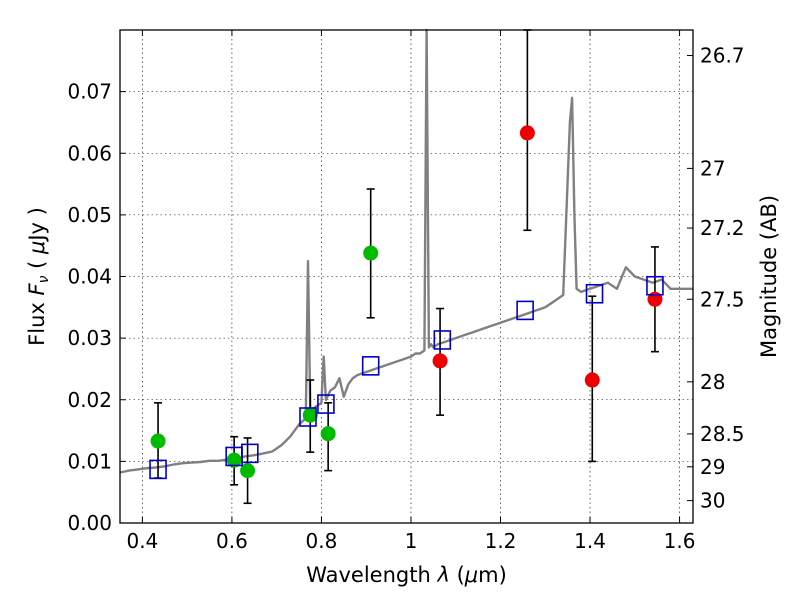 This screenshot has width=800, height=600. What do you see at coordinates (590, 541) in the screenshot?
I see `x-tick-label: 1.4` at bounding box center [590, 541].